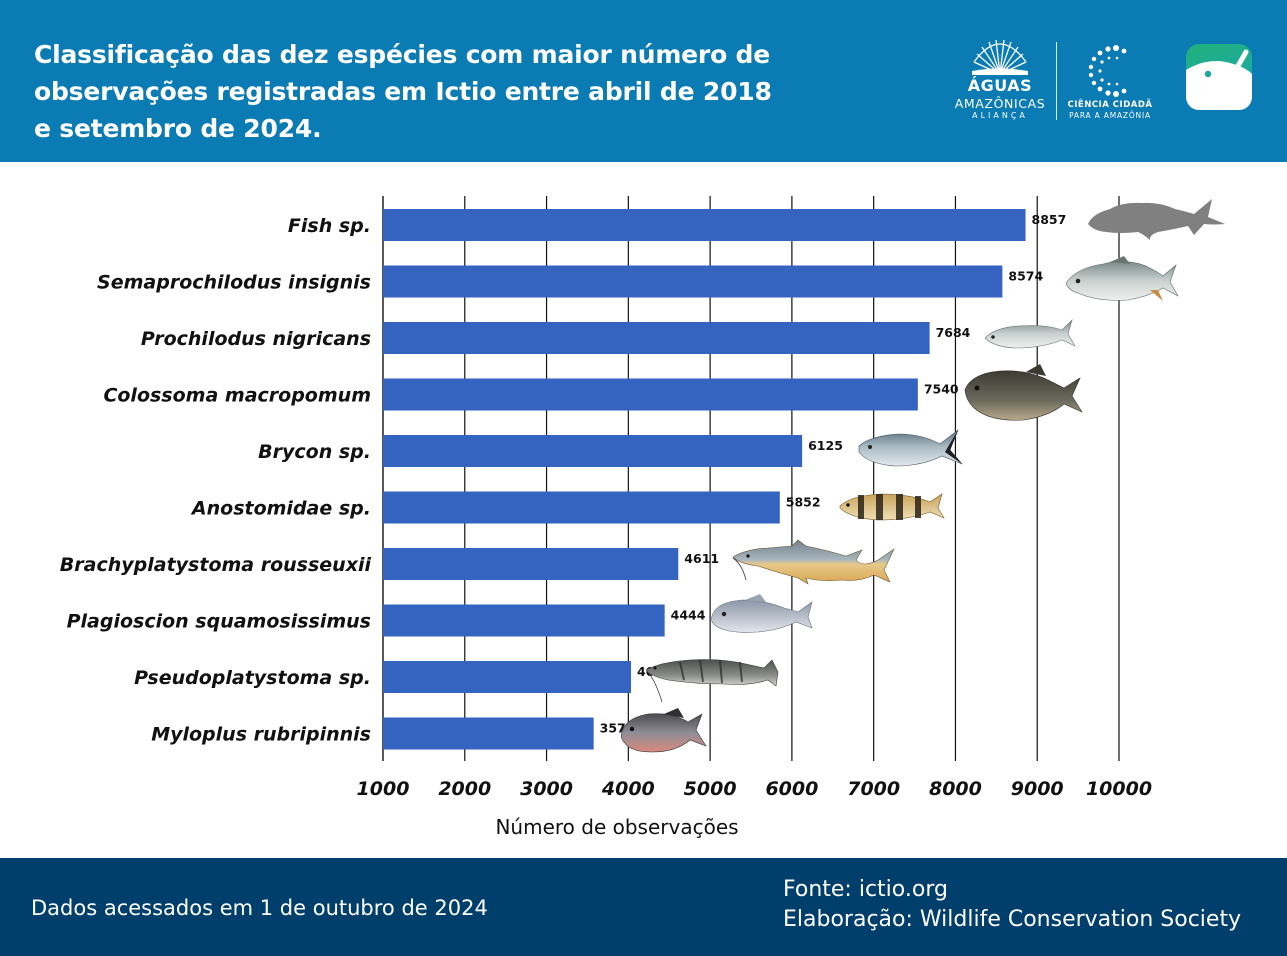  Describe the element at coordinates (873, 789) in the screenshot. I see `x-tick-label: 7000` at that location.